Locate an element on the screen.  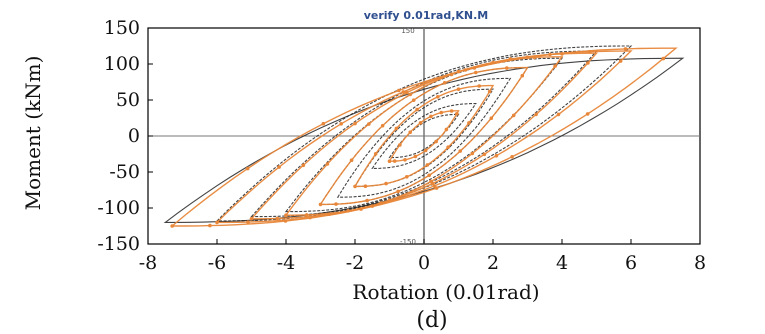
x-tick-label: -4 is located at coordinates (286, 263).